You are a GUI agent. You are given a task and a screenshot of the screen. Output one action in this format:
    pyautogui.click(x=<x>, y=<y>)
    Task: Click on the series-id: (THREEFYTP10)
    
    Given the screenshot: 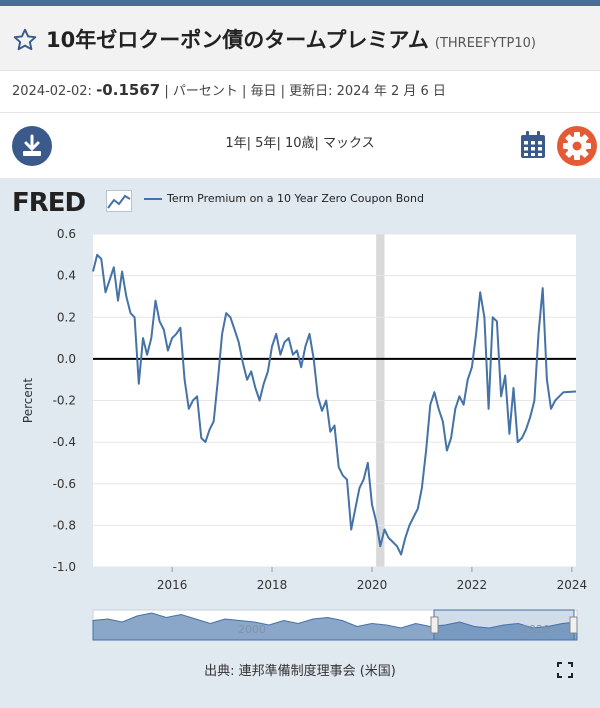 What is the action you would take?
    pyautogui.click(x=485, y=43)
    